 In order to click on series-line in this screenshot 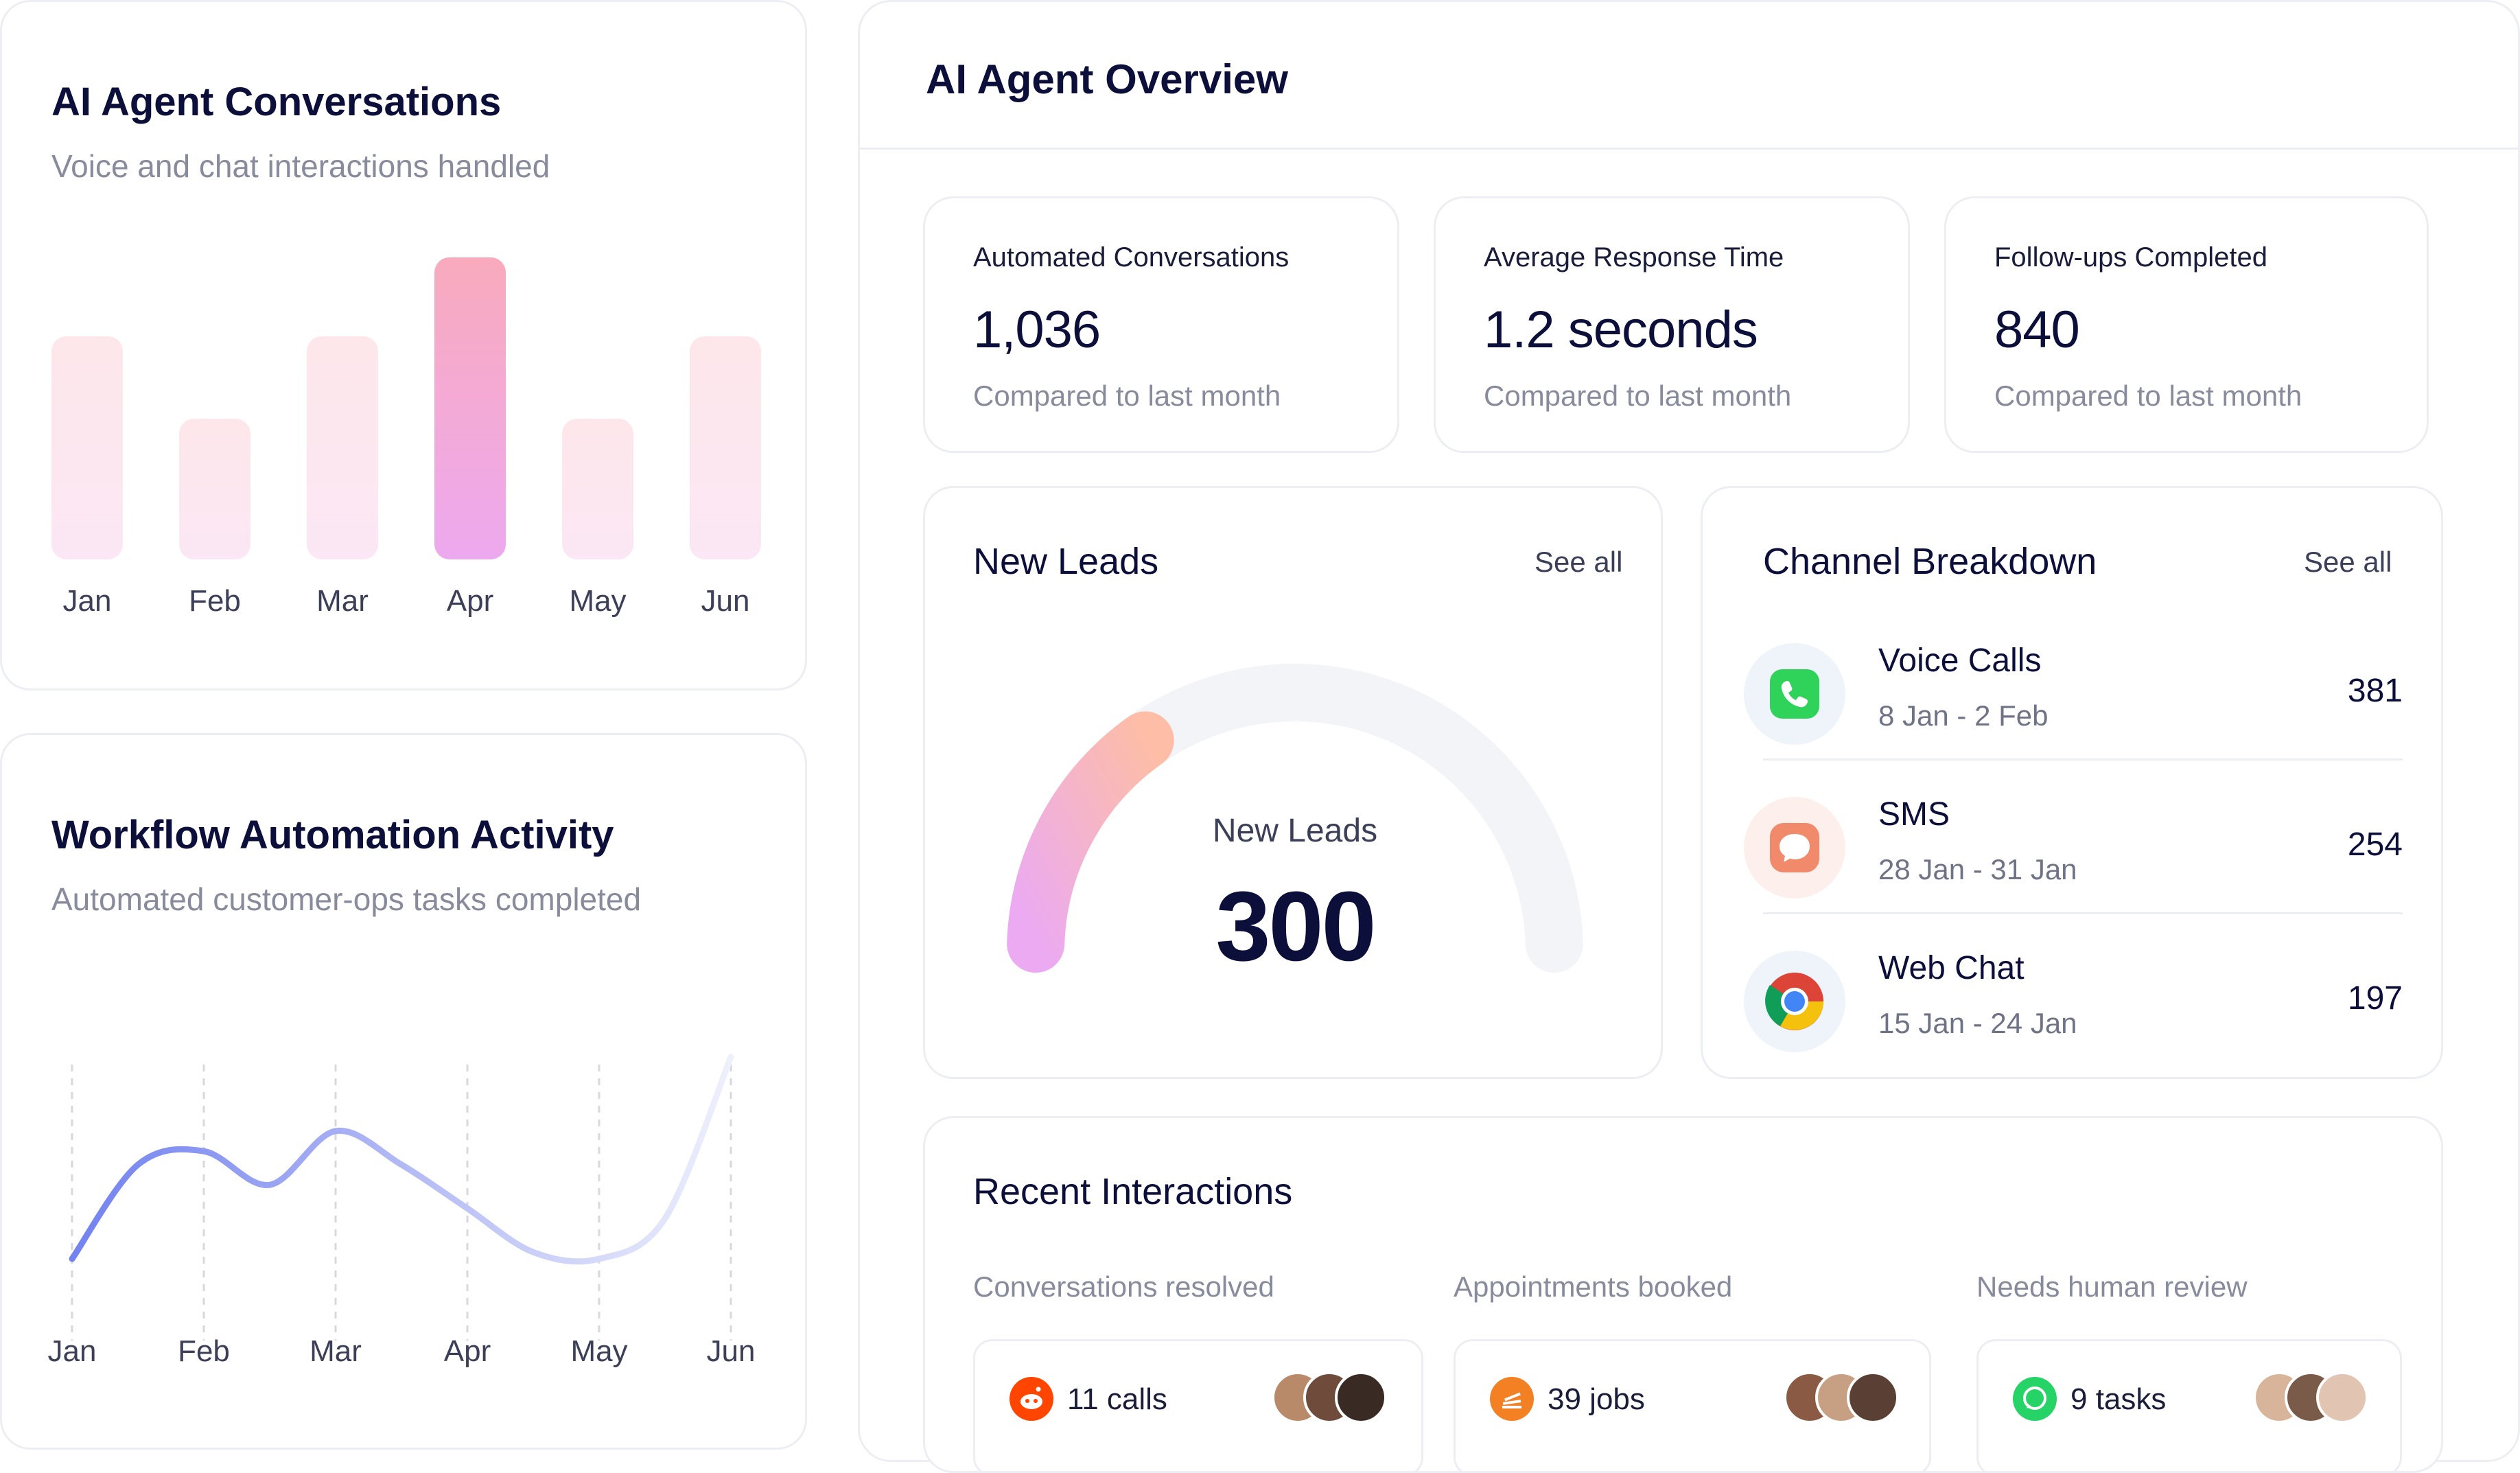, I will do `click(401, 1159)`.